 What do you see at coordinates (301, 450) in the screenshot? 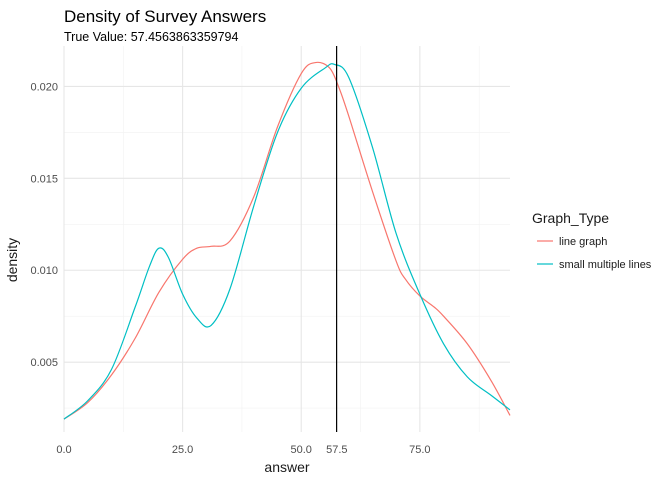
I see `x-tick-label: 50.0` at bounding box center [301, 450].